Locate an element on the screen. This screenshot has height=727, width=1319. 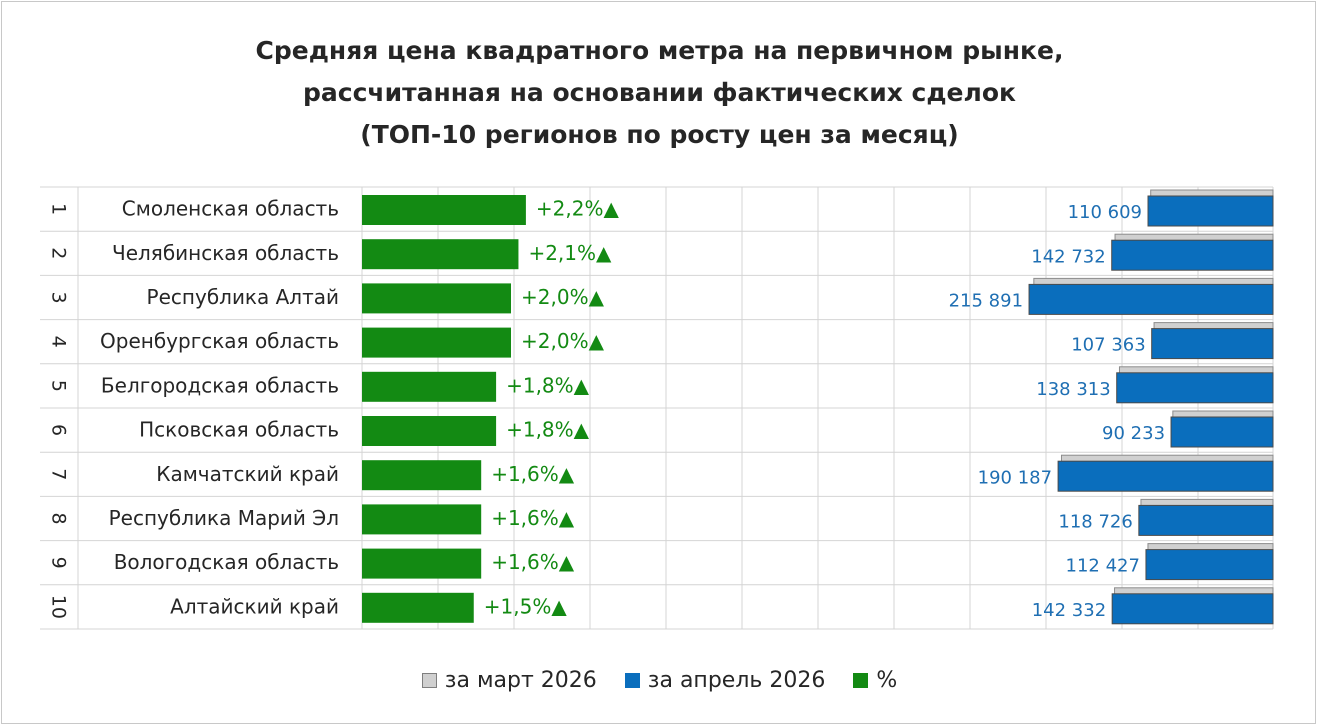
rank-label: 2 is located at coordinates (59, 253).